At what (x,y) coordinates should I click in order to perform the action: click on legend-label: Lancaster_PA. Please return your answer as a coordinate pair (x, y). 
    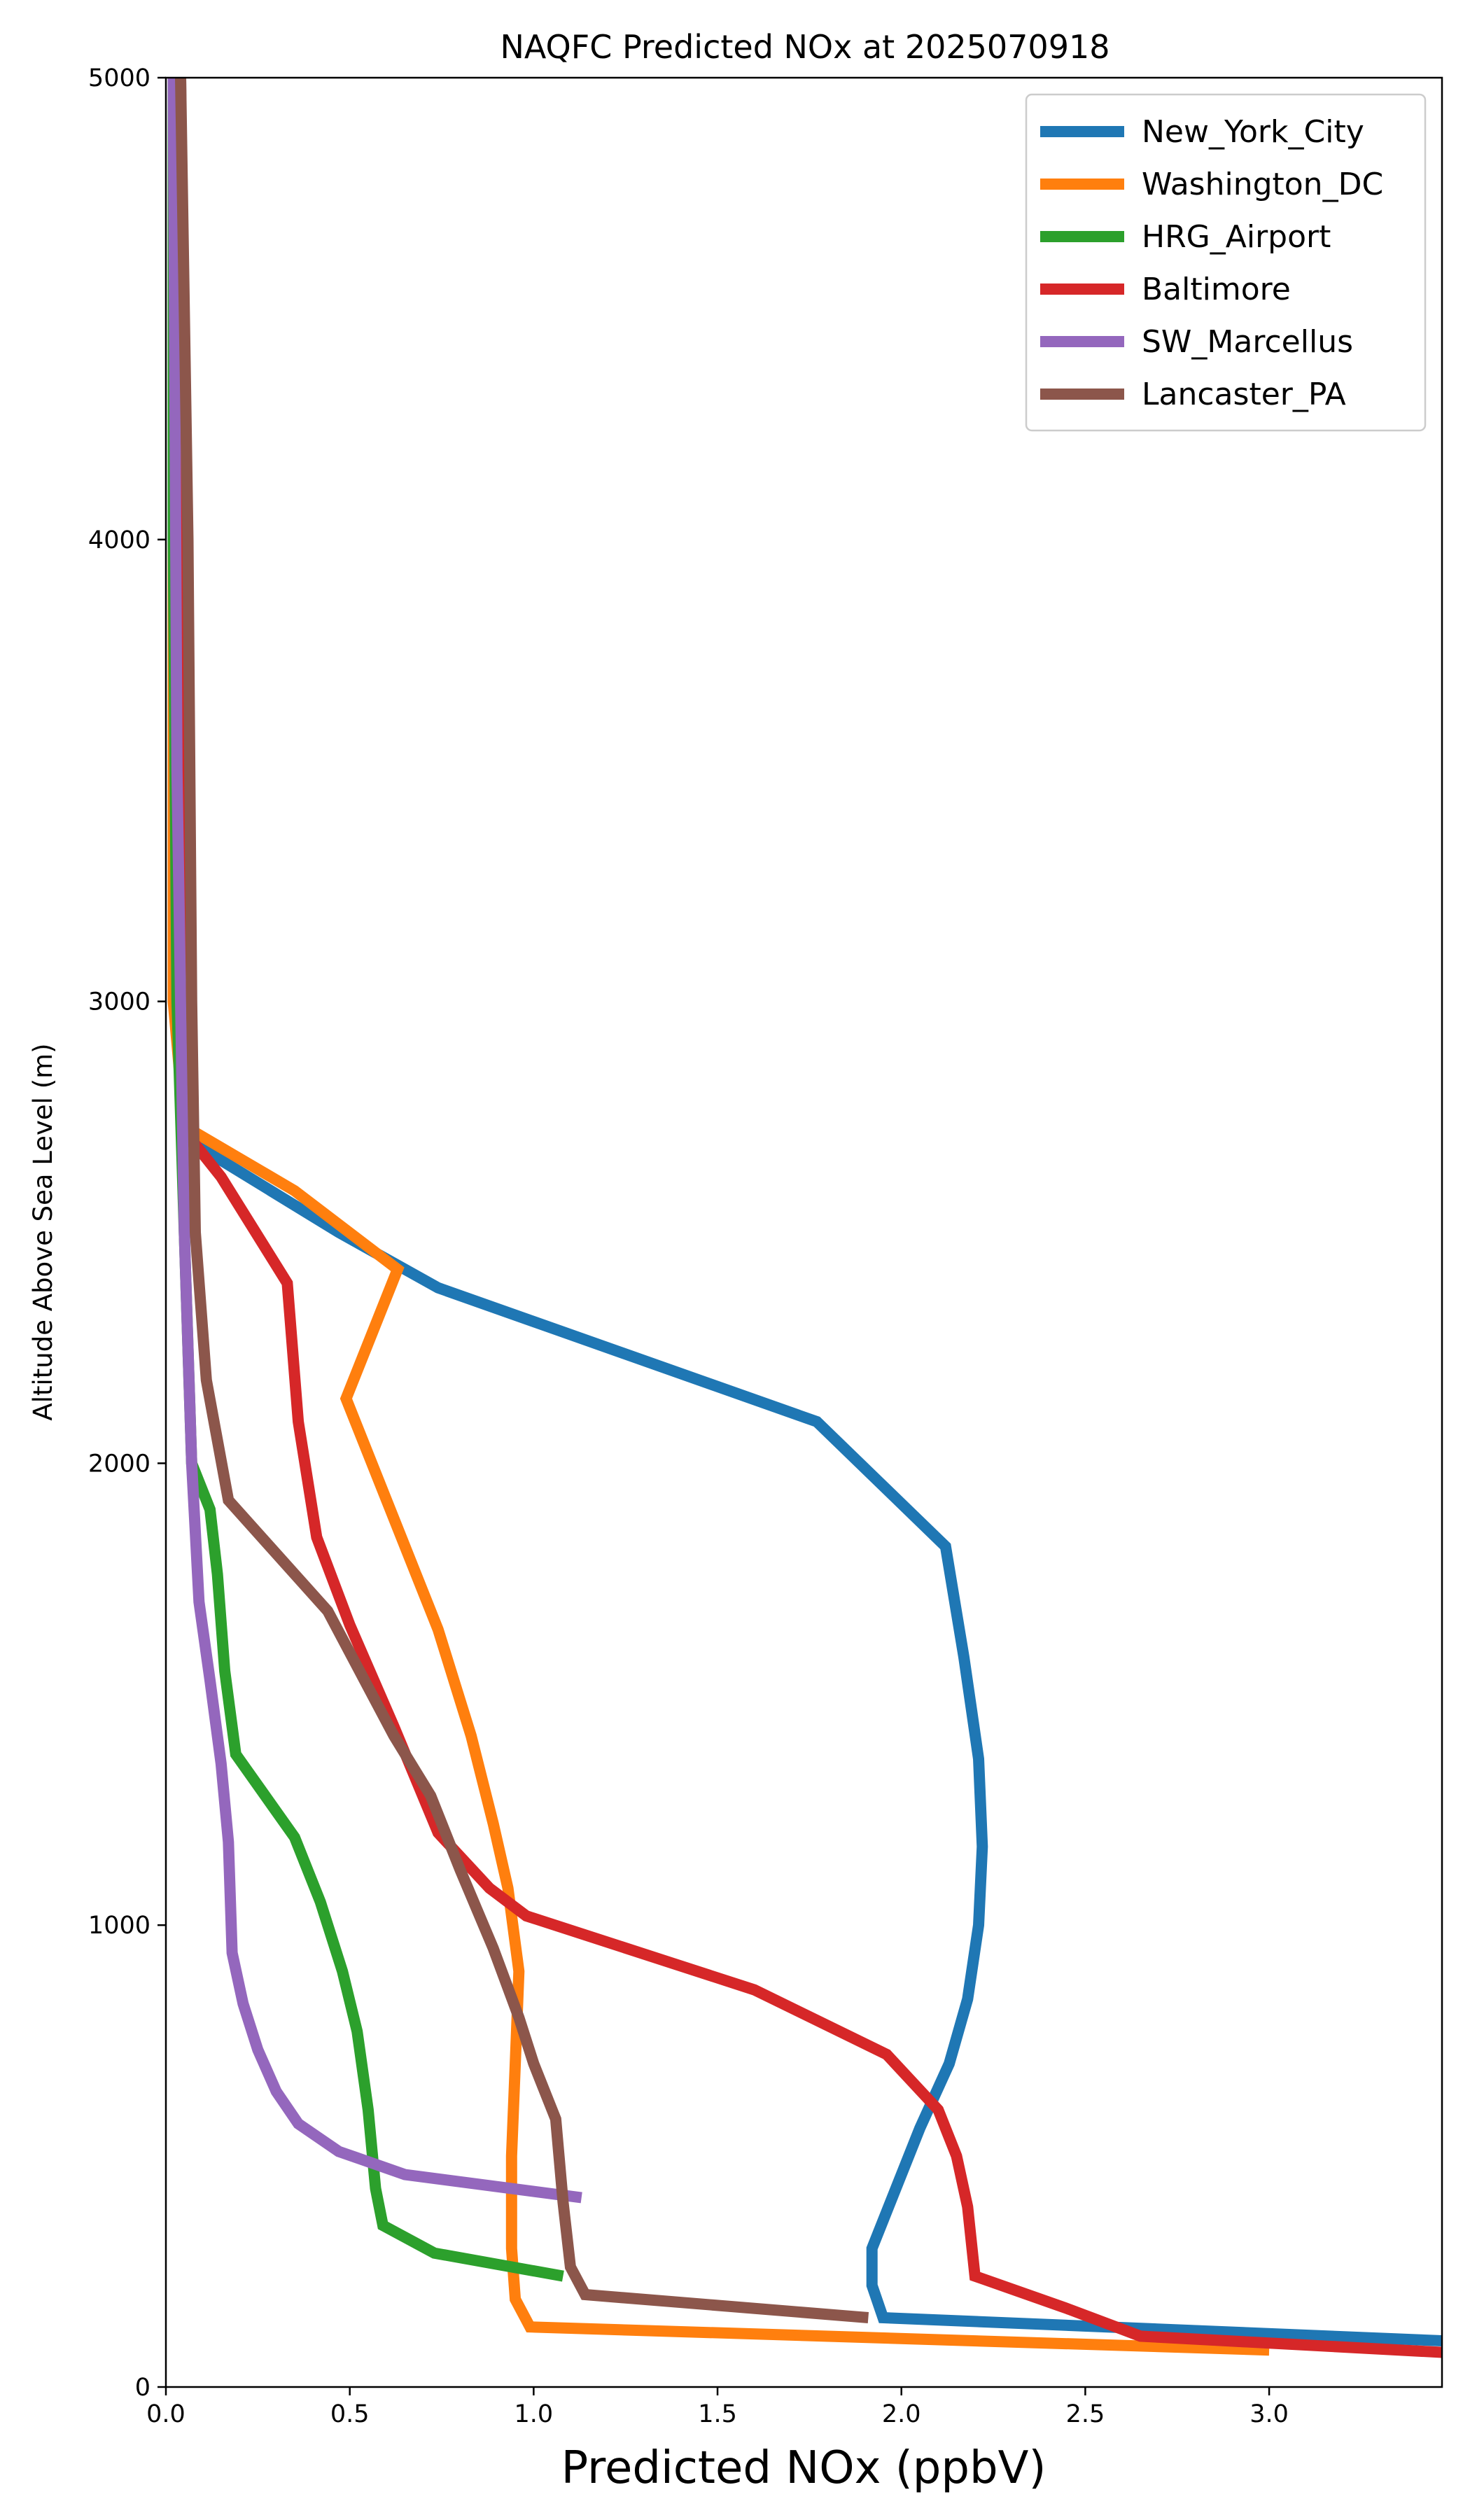
    Looking at the image, I should click on (1244, 394).